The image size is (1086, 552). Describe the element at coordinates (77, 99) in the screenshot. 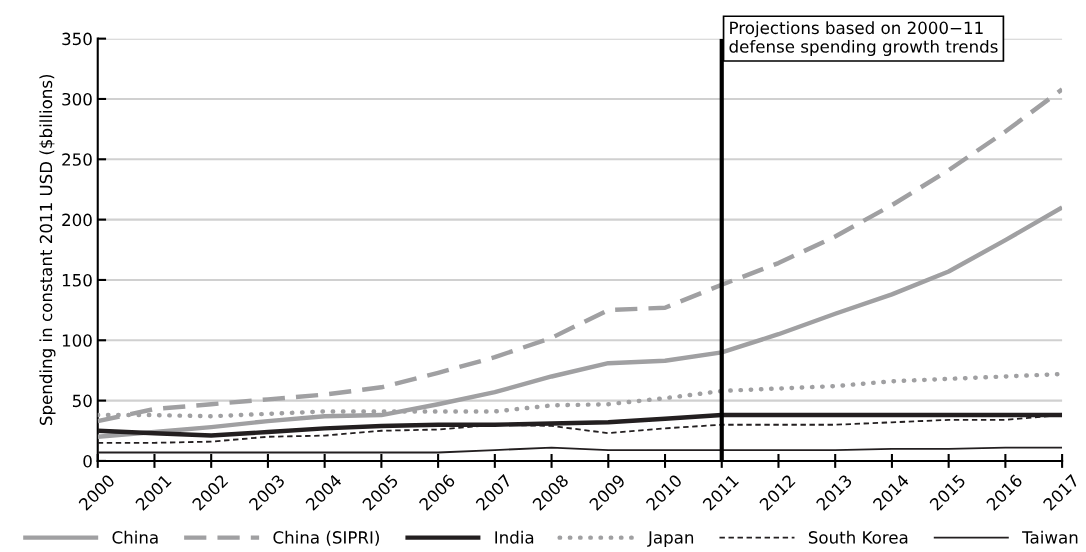

I see `y-tick-label: 300` at that location.